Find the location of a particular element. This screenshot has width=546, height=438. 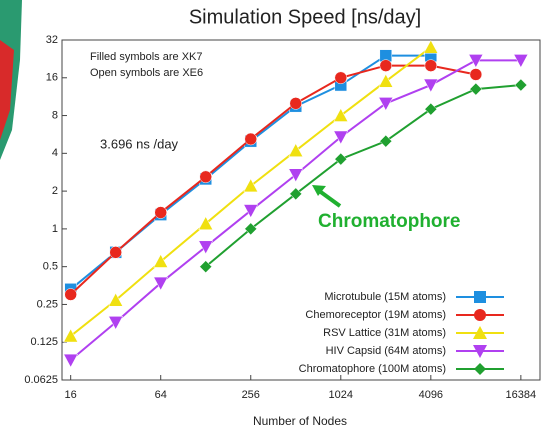

x-axis-label: Number of Nodes is located at coordinates (300, 421).